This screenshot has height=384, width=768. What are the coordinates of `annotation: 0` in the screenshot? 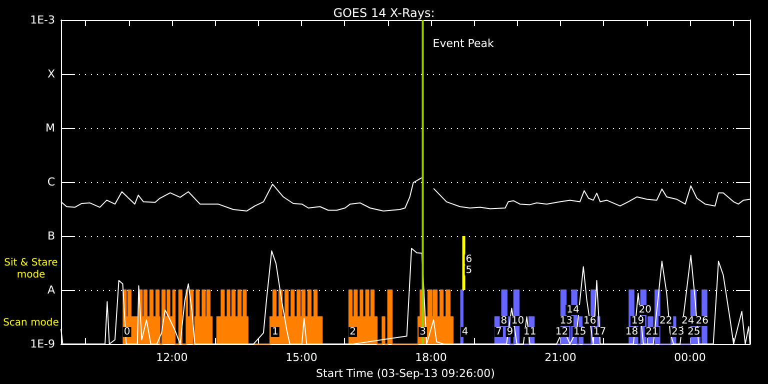 It's located at (127, 332).